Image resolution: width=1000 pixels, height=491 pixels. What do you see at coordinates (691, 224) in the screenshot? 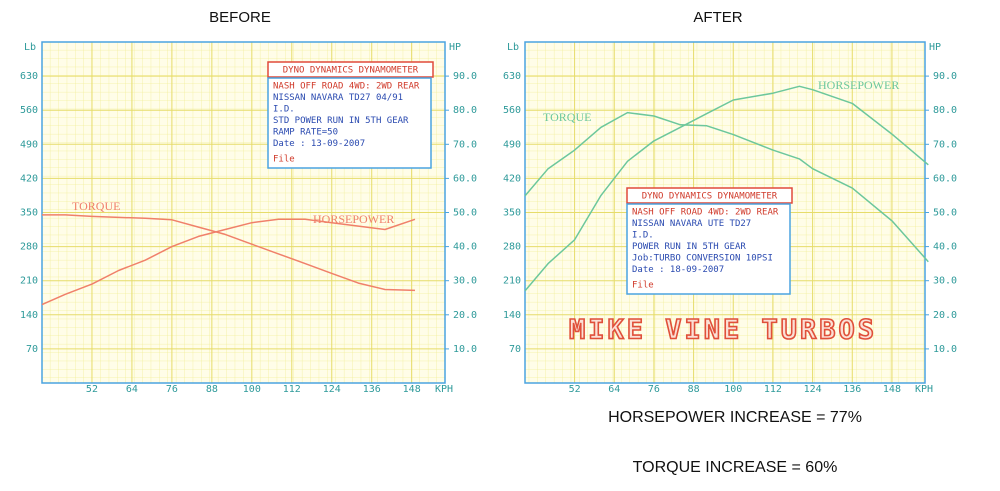
I see `info-line: NISSAN NAVARA UTE TD27` at bounding box center [691, 224].